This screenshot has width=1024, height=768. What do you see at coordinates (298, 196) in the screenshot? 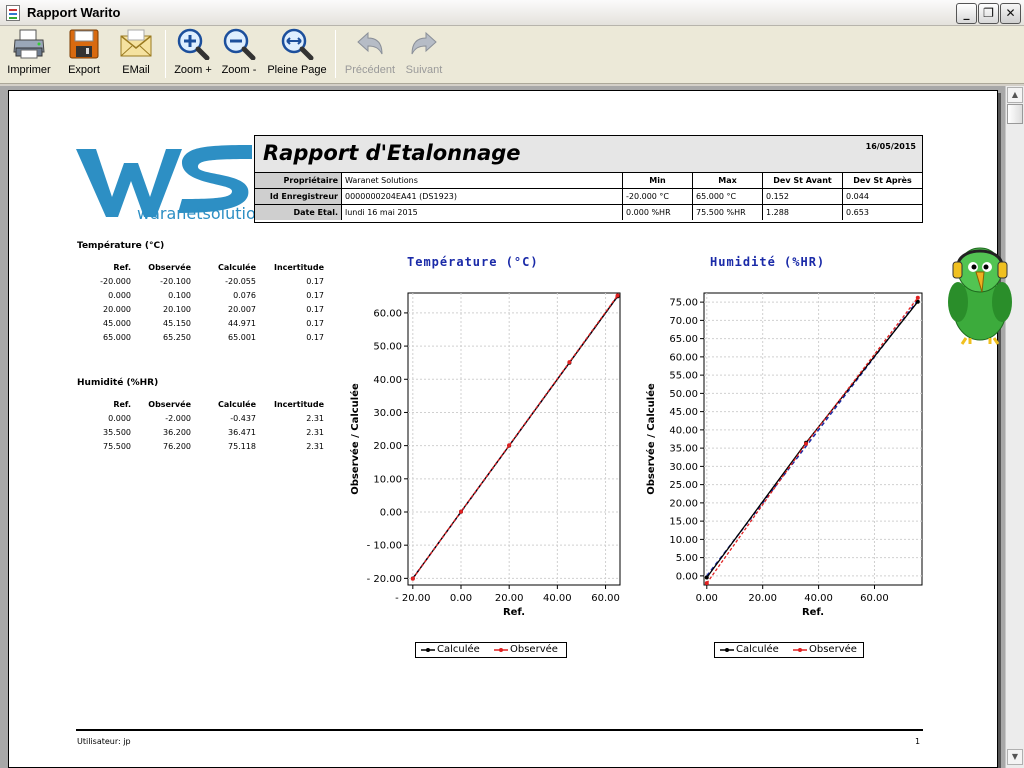
I see `logger-id-label: Id Enregistreur` at bounding box center [298, 196].